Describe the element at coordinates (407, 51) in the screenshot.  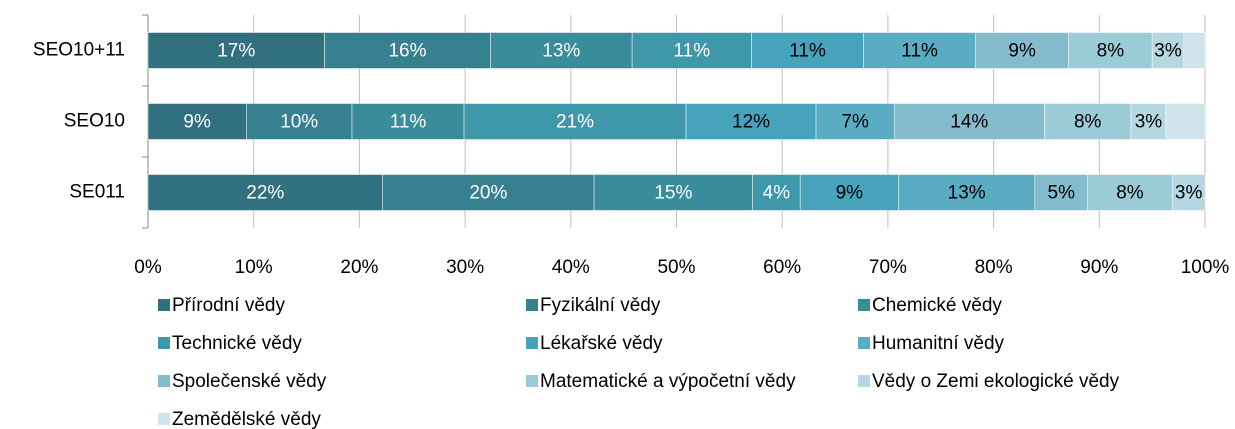
I see `data-label: 16%` at that location.